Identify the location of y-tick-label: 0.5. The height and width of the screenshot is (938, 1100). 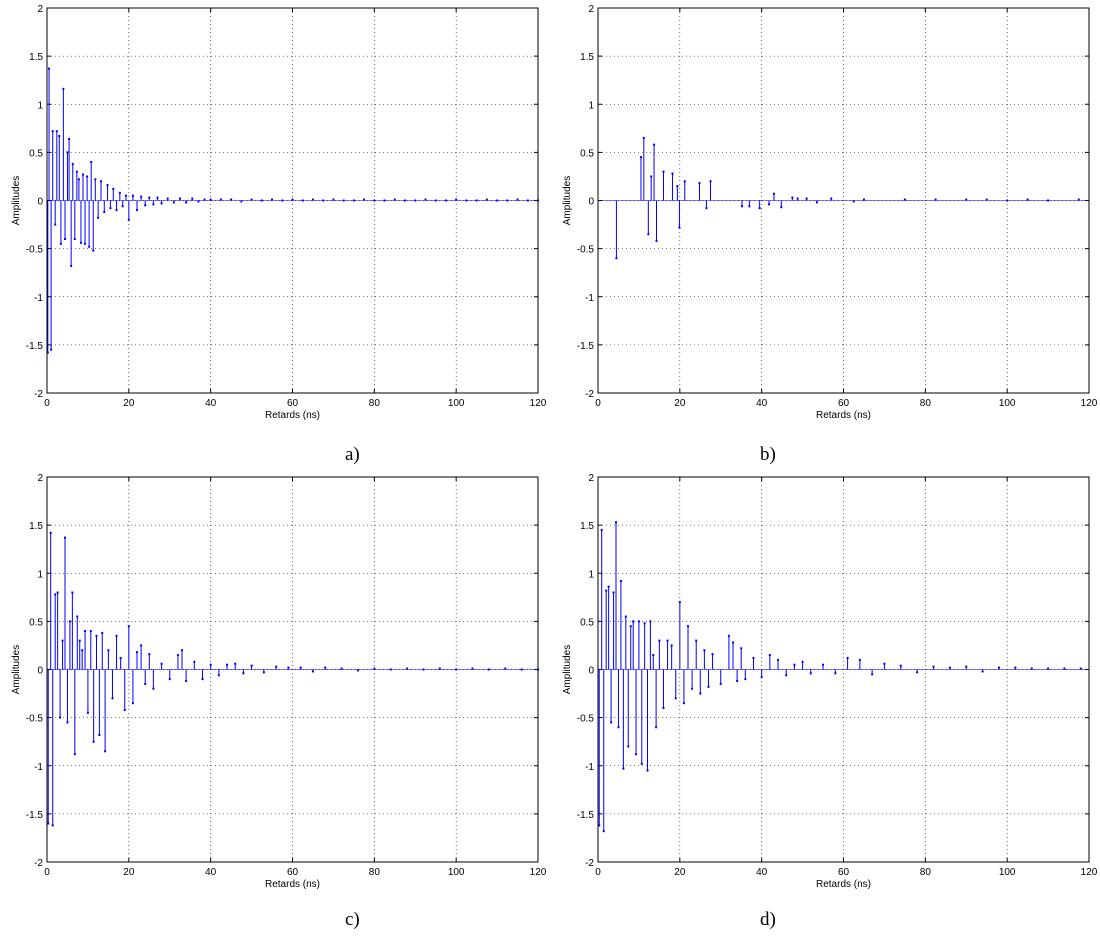
(36, 153).